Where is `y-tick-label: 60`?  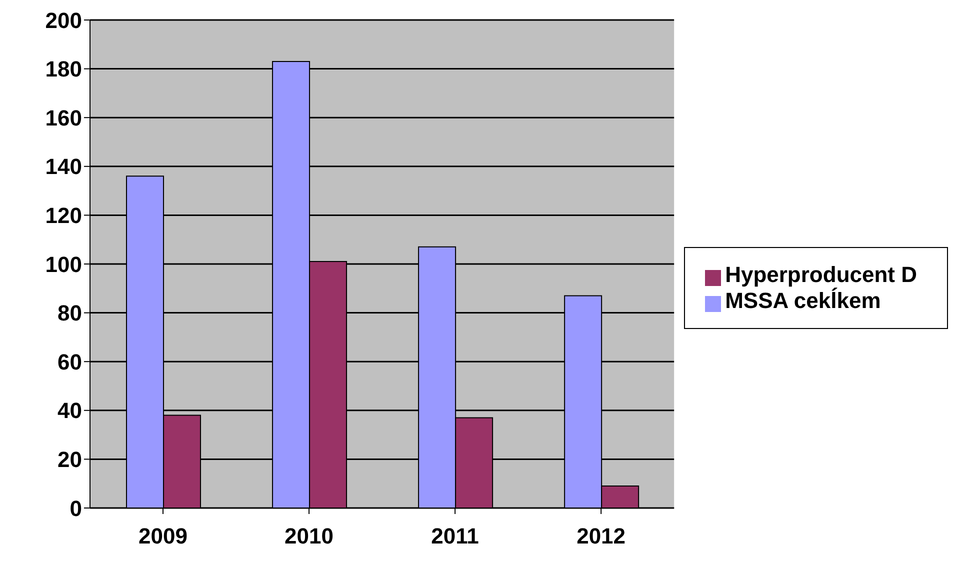 y-tick-label: 60 is located at coordinates (70, 361).